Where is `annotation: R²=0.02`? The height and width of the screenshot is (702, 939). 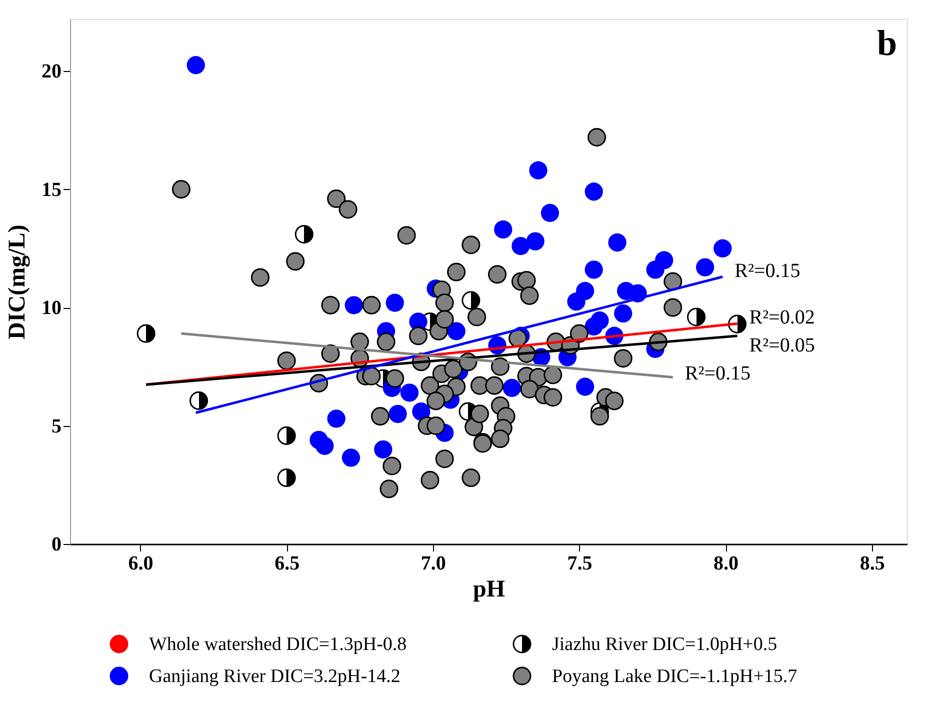 annotation: R²=0.02 is located at coordinates (782, 317).